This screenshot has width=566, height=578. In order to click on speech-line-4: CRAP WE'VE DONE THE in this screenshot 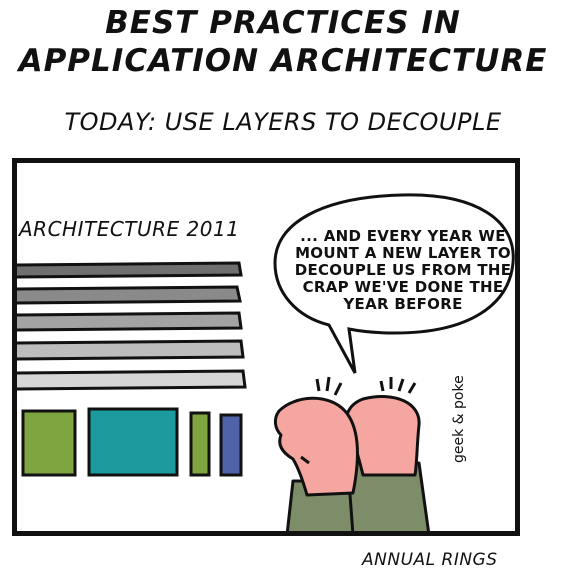, I will do `click(403, 287)`.